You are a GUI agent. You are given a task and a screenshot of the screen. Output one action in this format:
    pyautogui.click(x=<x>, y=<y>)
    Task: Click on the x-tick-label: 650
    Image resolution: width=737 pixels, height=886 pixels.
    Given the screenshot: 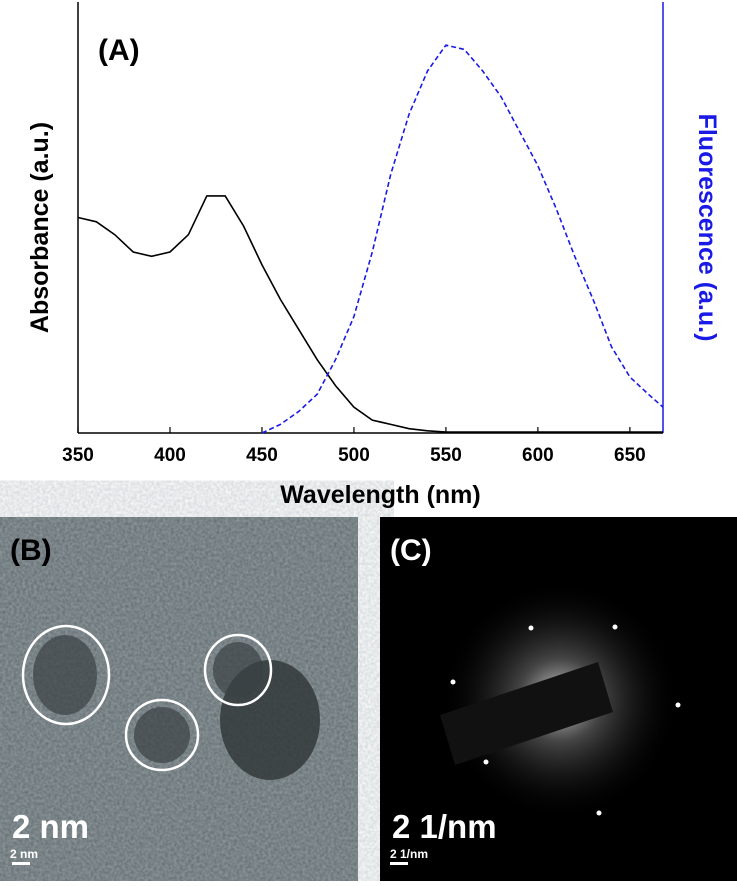 What is the action you would take?
    pyautogui.click(x=630, y=455)
    